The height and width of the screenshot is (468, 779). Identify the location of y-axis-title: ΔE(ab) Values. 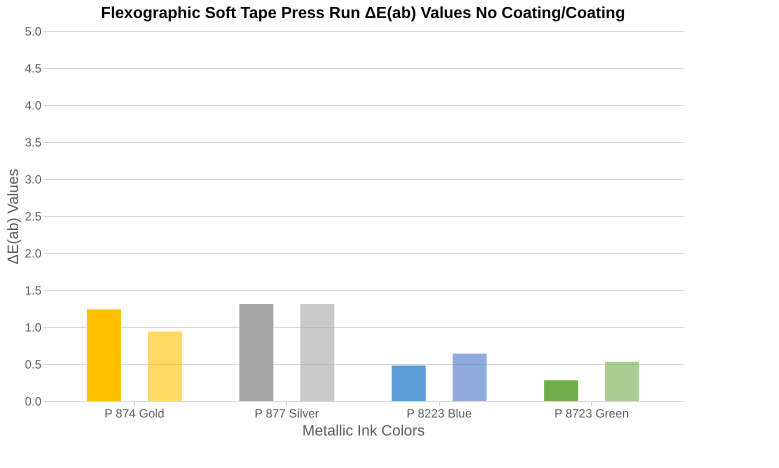
(13, 216).